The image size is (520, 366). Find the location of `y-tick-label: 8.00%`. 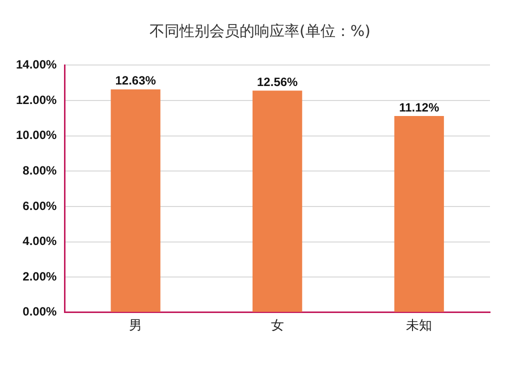

y-tick-label: 8.00% is located at coordinates (40, 170).